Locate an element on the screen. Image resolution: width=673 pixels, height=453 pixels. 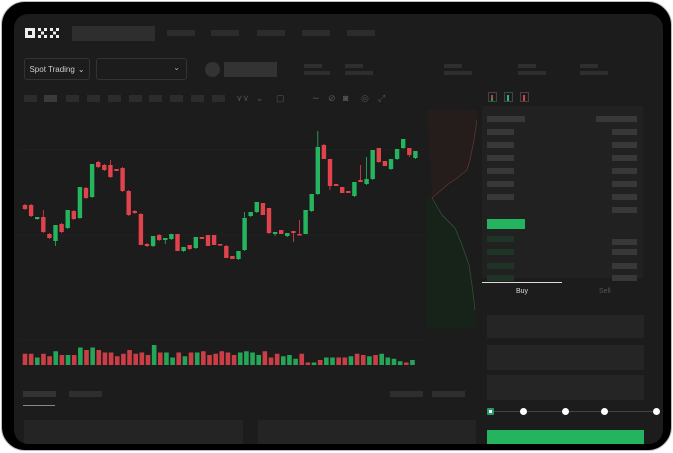
settings-icon: ◎ is located at coordinates (365, 98).